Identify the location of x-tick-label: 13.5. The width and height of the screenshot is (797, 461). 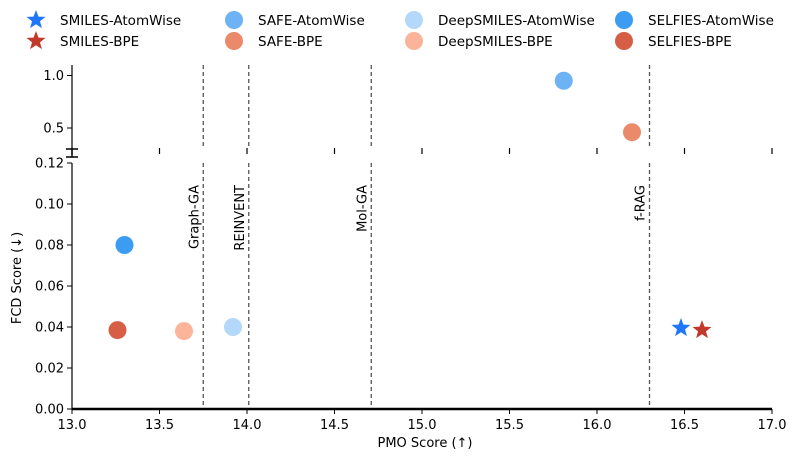
(159, 425).